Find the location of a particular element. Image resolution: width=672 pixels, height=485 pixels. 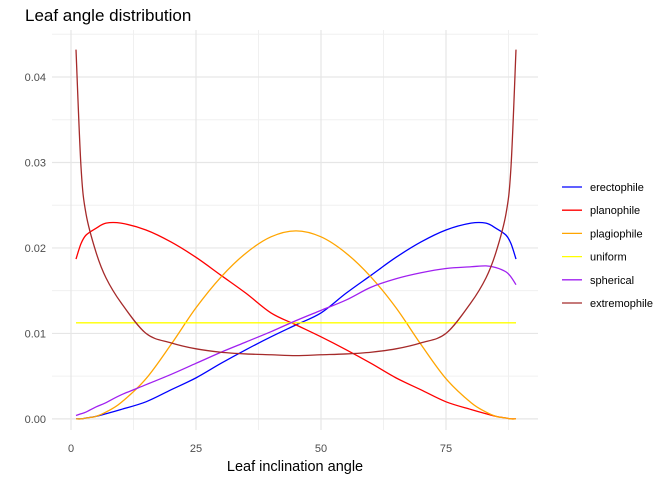

legend-label: spherical is located at coordinates (612, 281).